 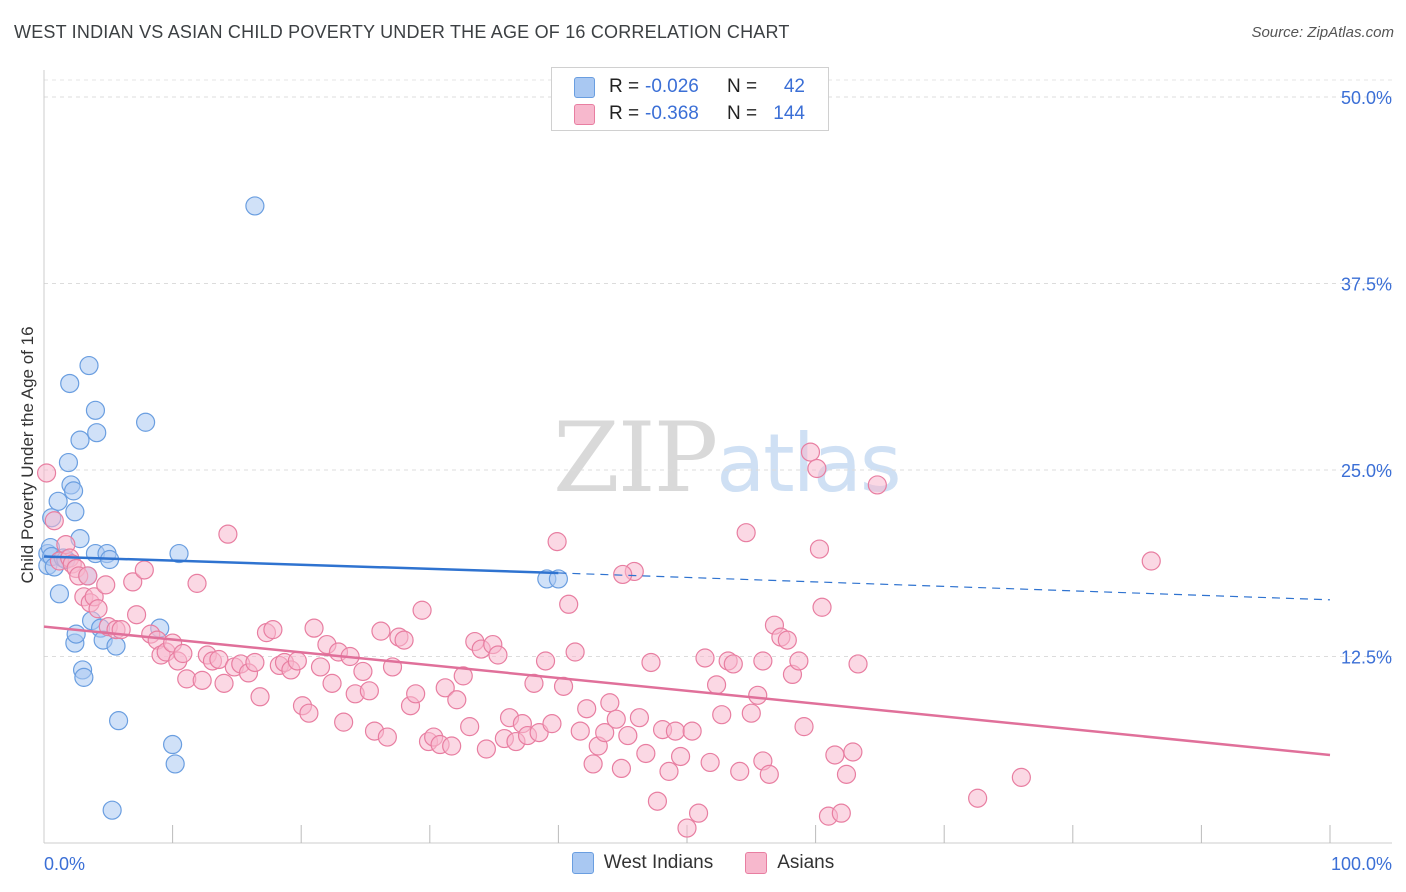 I want to click on source-label: Source: ZipAtlas.com, so click(x=1322, y=32).